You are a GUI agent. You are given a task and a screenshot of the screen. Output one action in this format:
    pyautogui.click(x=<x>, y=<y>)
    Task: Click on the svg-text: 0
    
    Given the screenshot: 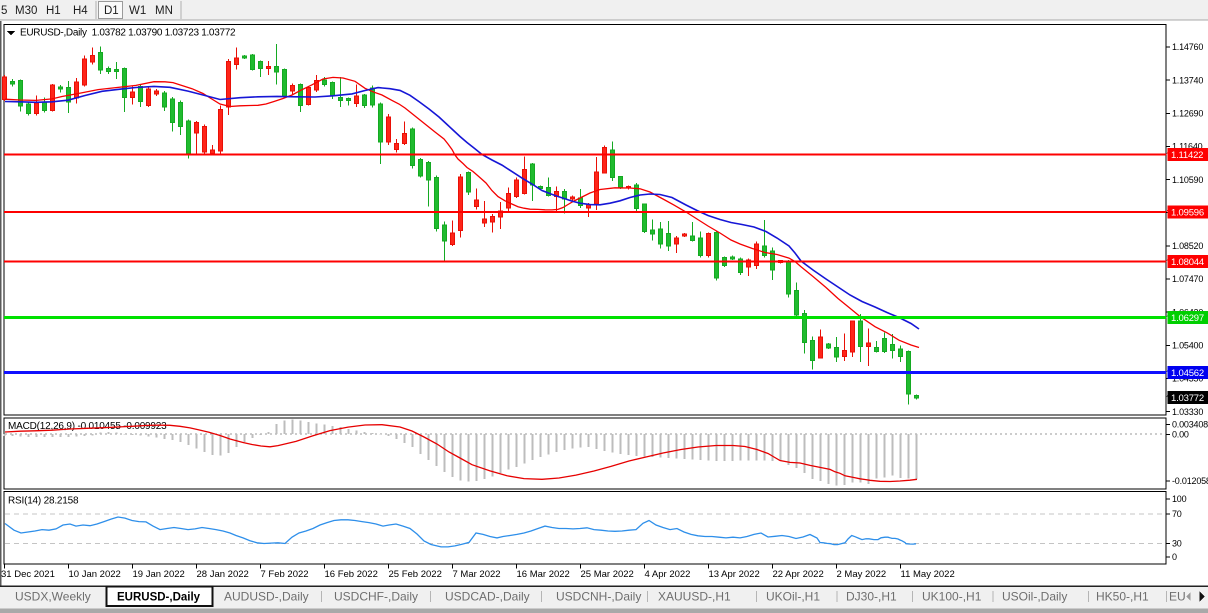 What is the action you would take?
    pyautogui.click(x=1174, y=557)
    